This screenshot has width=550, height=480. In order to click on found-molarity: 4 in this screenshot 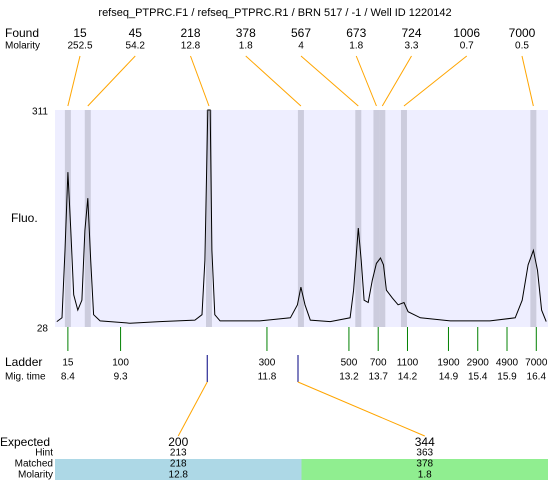, I will do `click(301, 46)`.